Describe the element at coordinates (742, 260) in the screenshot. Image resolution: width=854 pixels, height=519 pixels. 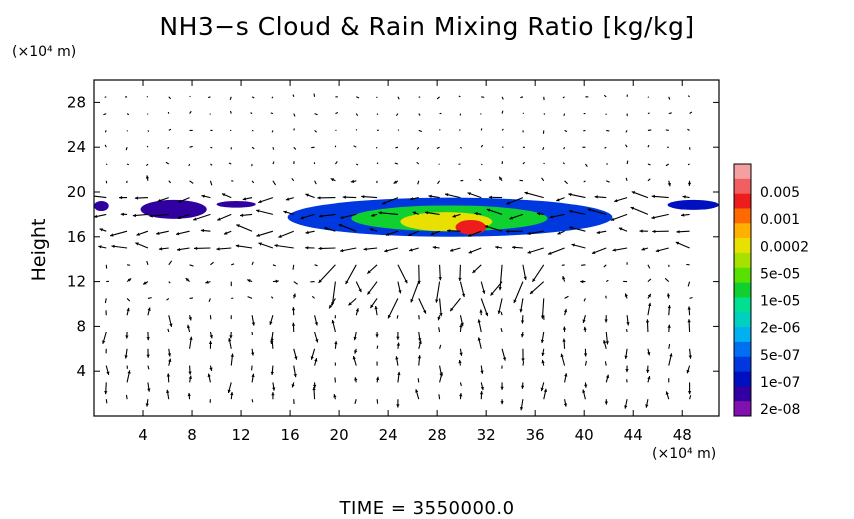
I see `colorbar-swatch` at that location.